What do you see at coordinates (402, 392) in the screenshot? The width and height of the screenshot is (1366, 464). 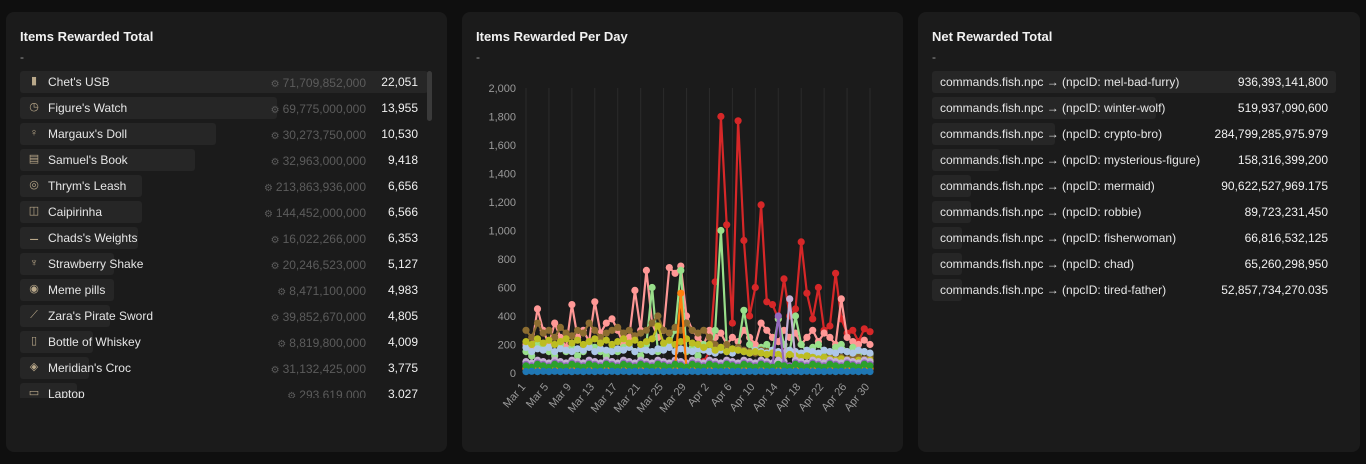 I see `item-count: 3,027` at bounding box center [402, 392].